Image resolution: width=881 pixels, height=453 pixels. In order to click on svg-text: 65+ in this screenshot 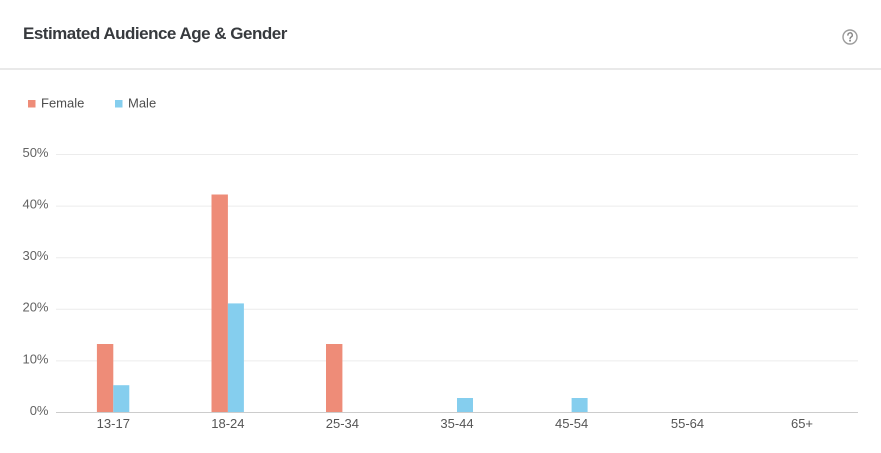, I will do `click(802, 423)`.